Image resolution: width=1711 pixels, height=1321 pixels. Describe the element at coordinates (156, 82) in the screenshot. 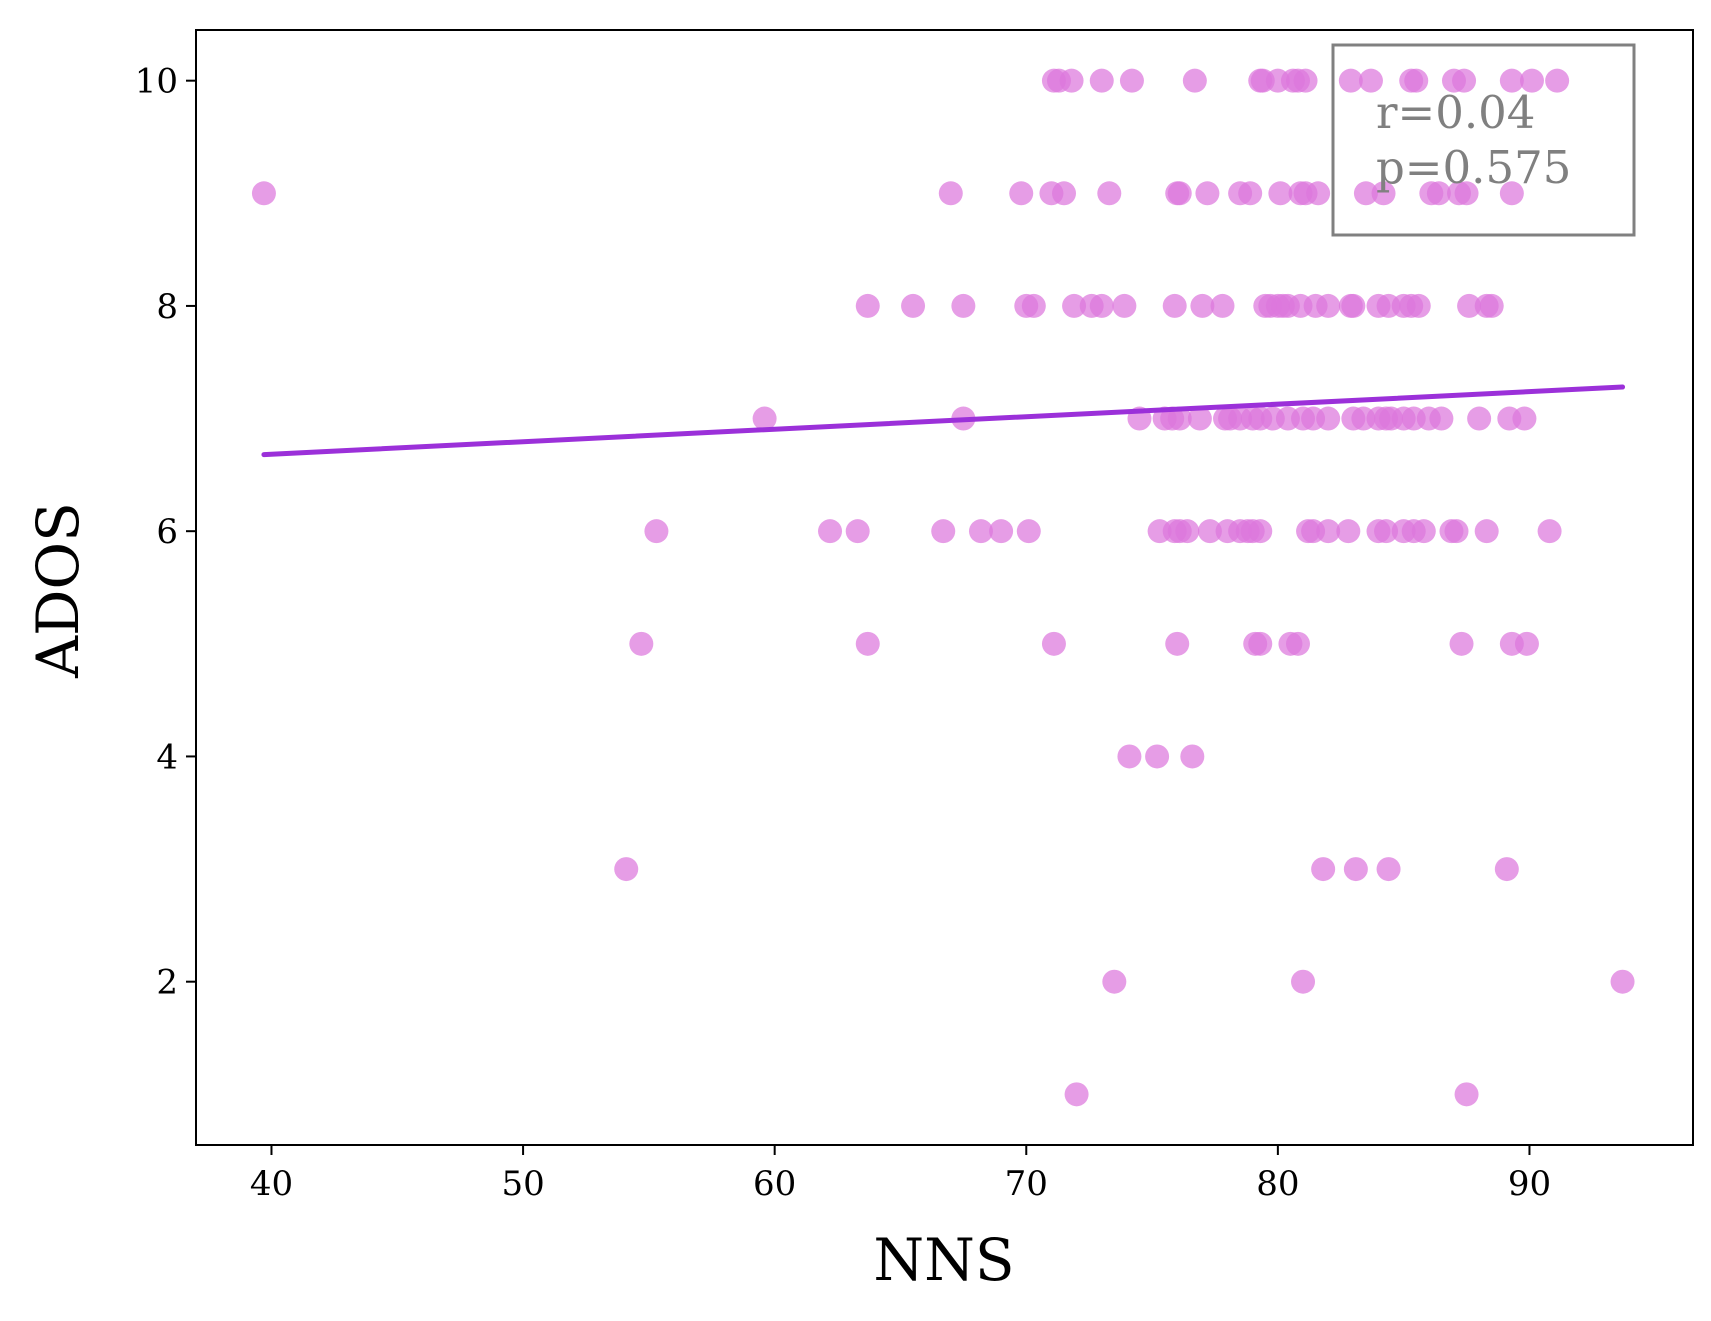

I see `y-tick-label: 10` at that location.